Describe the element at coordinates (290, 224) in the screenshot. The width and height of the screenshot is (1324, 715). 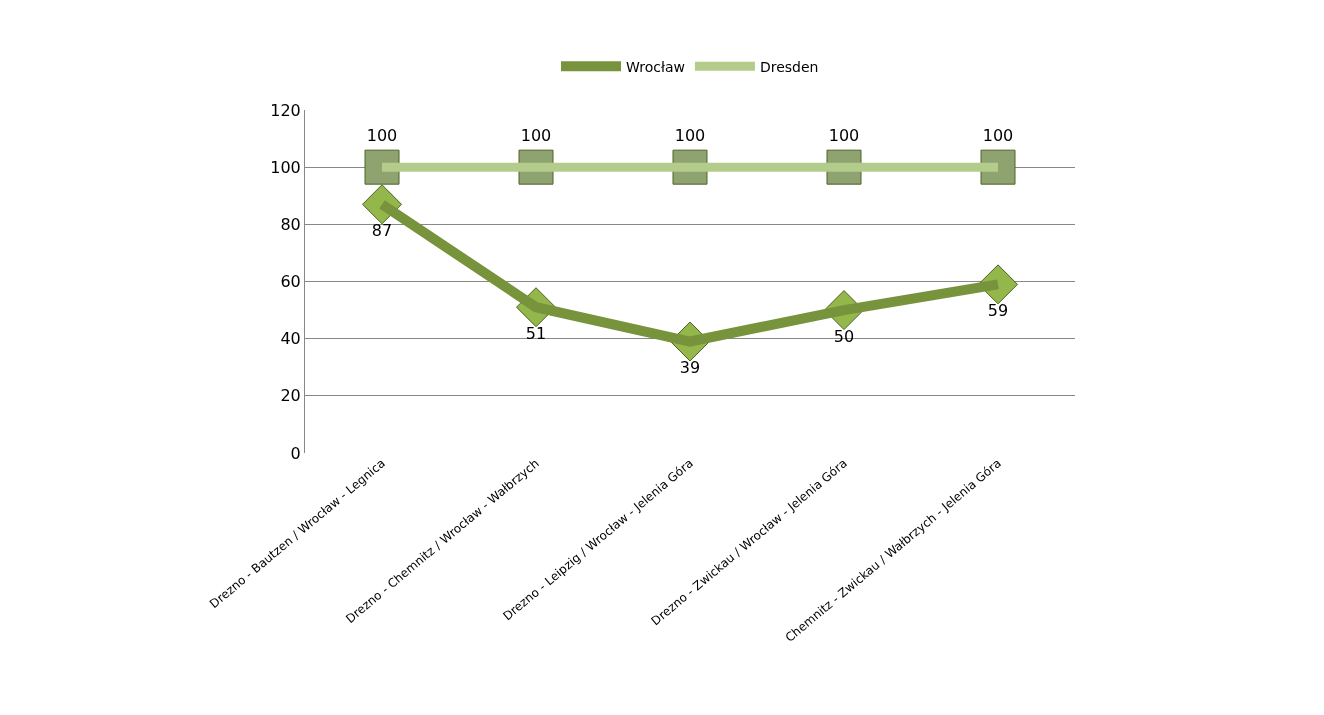
I see `y-tick-label: 80` at that location.